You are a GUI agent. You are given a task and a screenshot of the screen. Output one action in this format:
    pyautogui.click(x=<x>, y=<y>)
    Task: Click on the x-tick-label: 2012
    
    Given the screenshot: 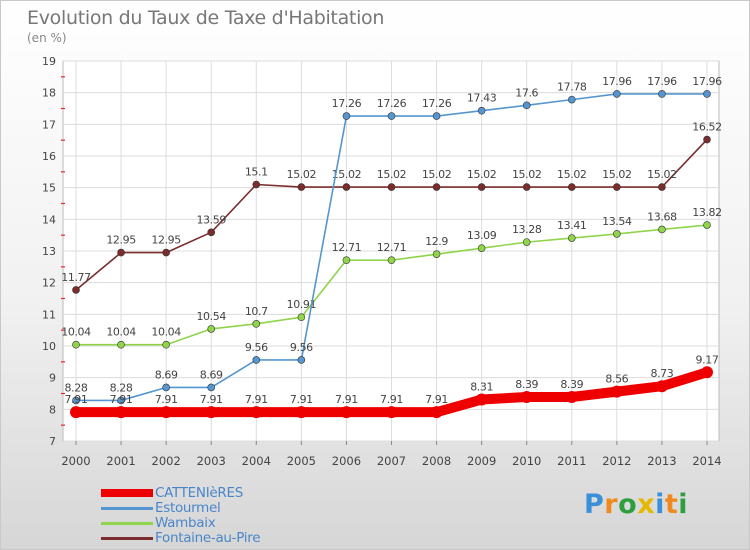 What is the action you would take?
    pyautogui.click(x=616, y=461)
    